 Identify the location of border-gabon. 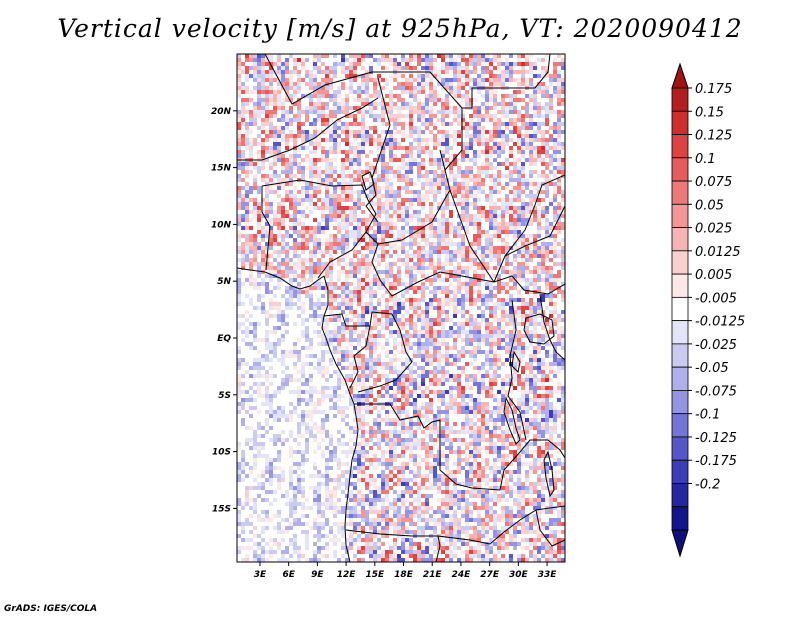
(358, 319).